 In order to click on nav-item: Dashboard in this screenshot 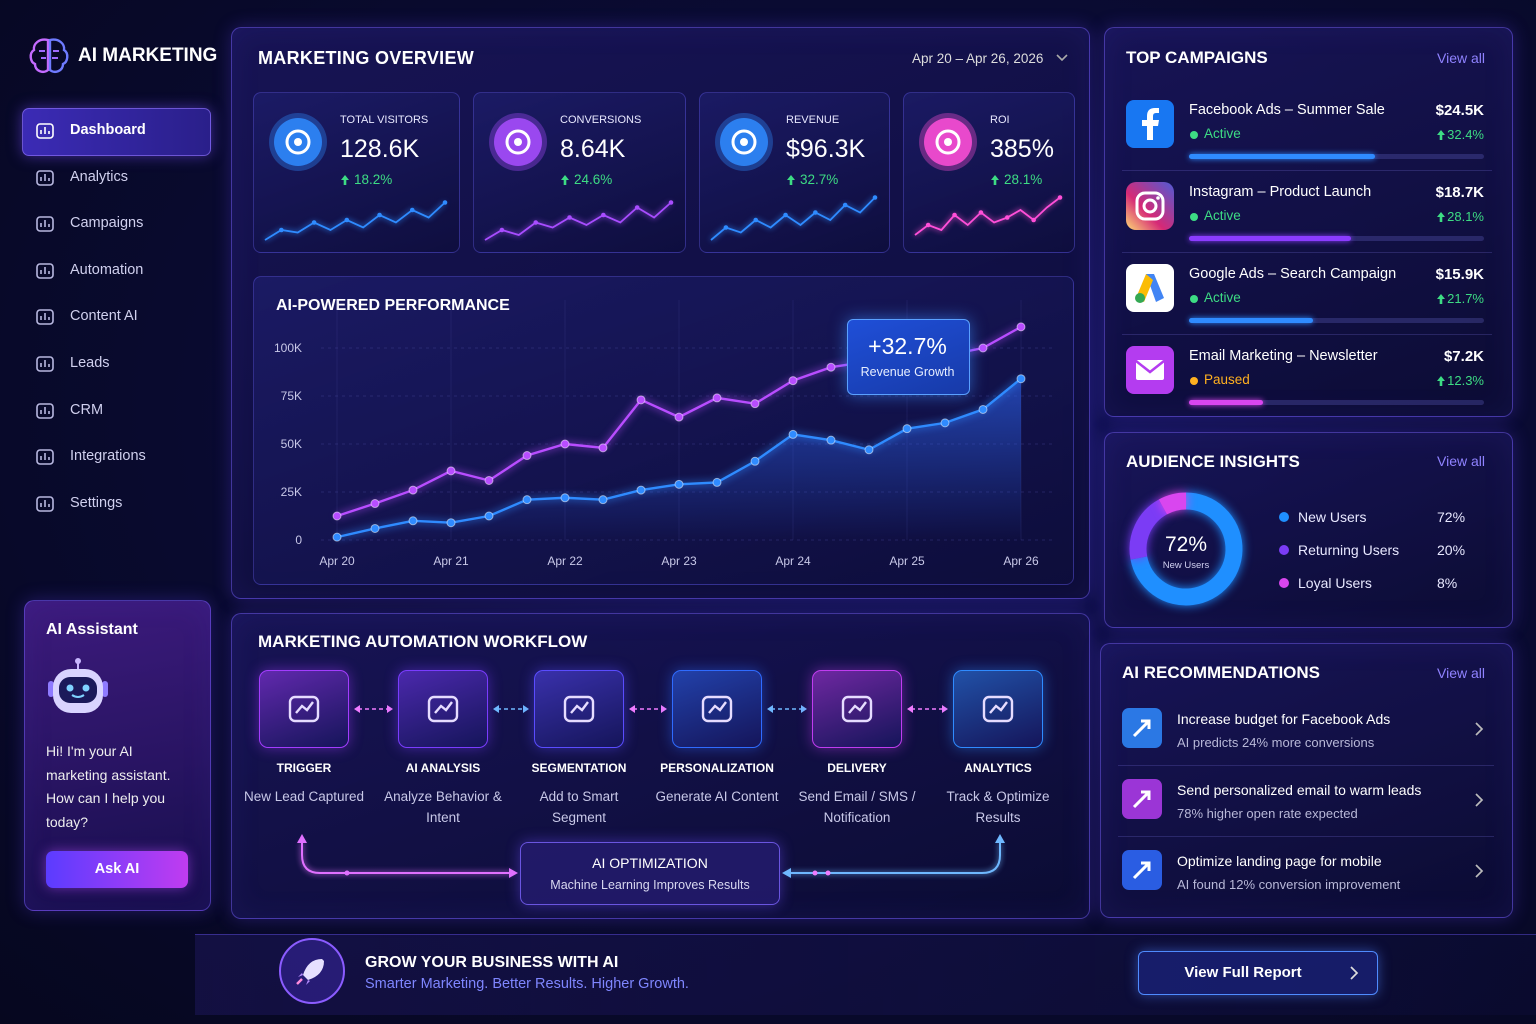, I will do `click(108, 130)`.